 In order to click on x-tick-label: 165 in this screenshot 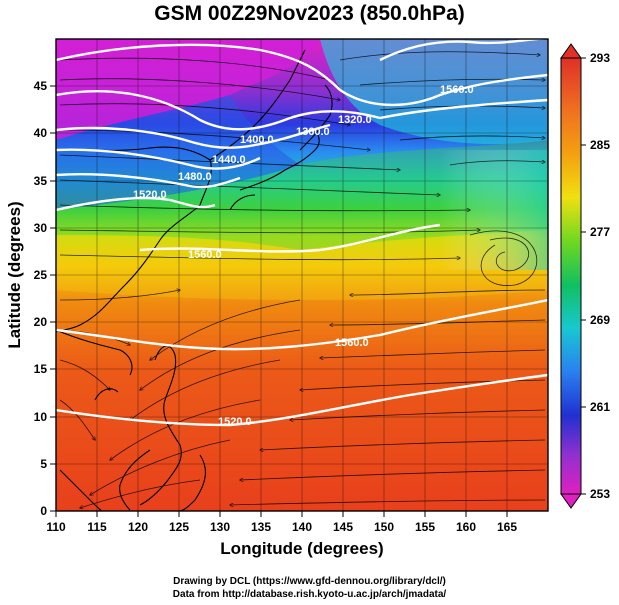, I will do `click(507, 527)`.